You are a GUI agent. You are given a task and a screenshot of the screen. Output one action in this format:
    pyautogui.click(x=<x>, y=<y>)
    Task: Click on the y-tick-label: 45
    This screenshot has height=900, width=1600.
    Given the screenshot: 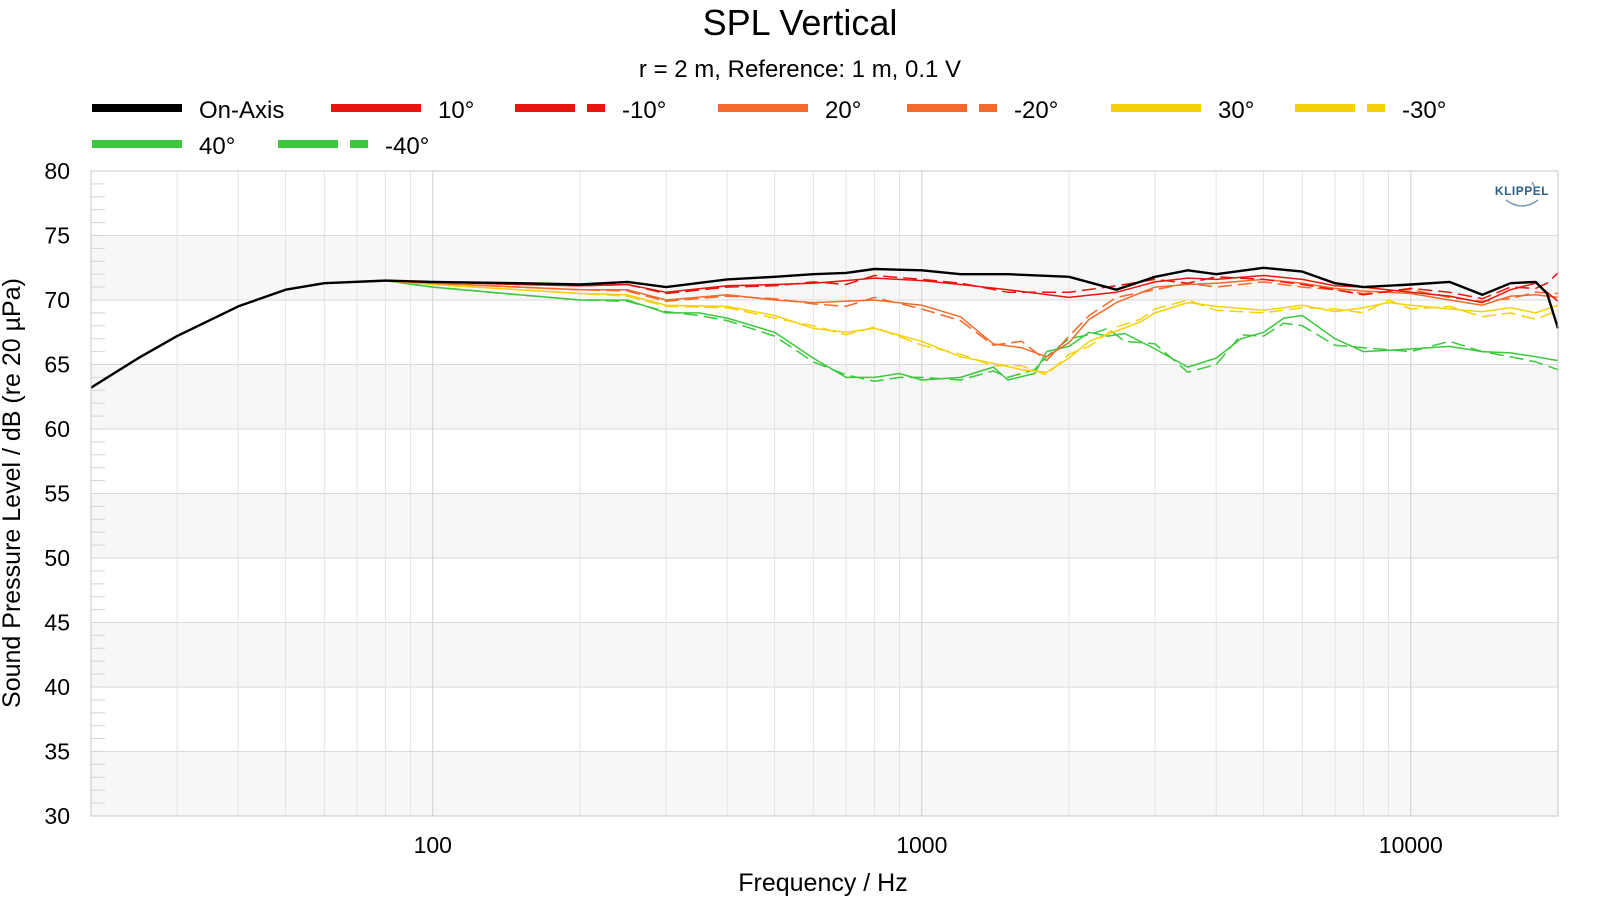 What is the action you would take?
    pyautogui.click(x=57, y=623)
    